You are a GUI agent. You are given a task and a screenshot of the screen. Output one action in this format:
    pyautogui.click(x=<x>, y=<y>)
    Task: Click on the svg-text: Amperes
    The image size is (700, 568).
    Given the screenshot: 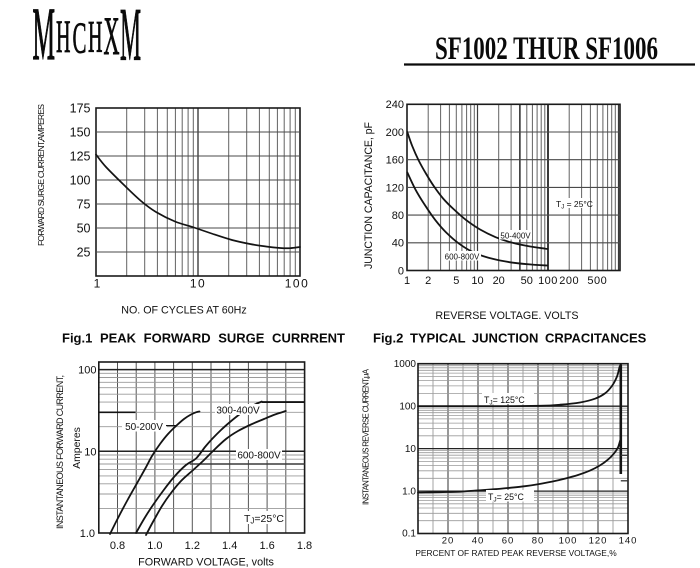 What is the action you would take?
    pyautogui.click(x=77, y=448)
    